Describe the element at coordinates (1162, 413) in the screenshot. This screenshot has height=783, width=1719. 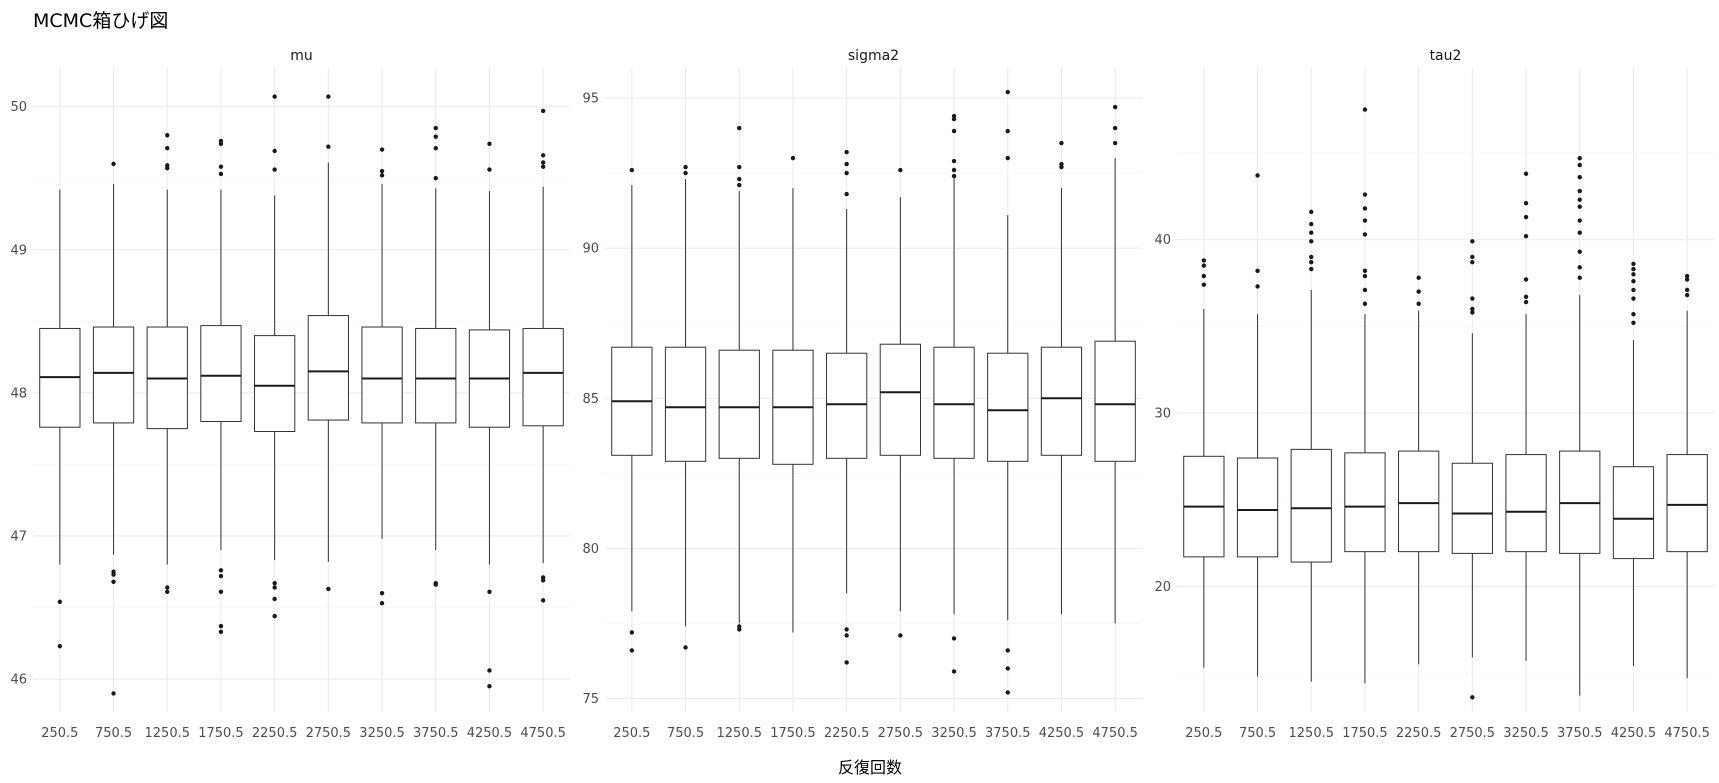
I see `y-tick-label: 30` at that location.